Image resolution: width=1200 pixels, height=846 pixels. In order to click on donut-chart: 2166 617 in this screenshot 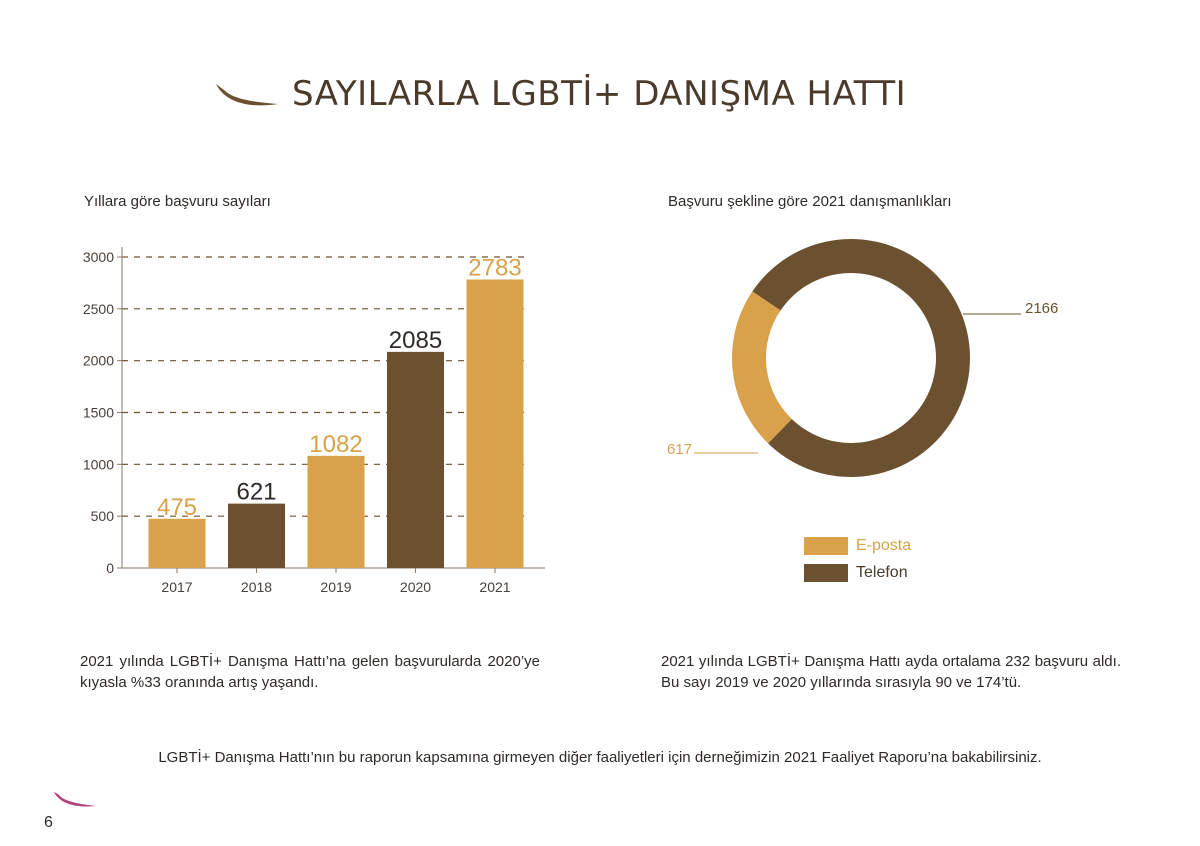, I will do `click(862, 358)`.